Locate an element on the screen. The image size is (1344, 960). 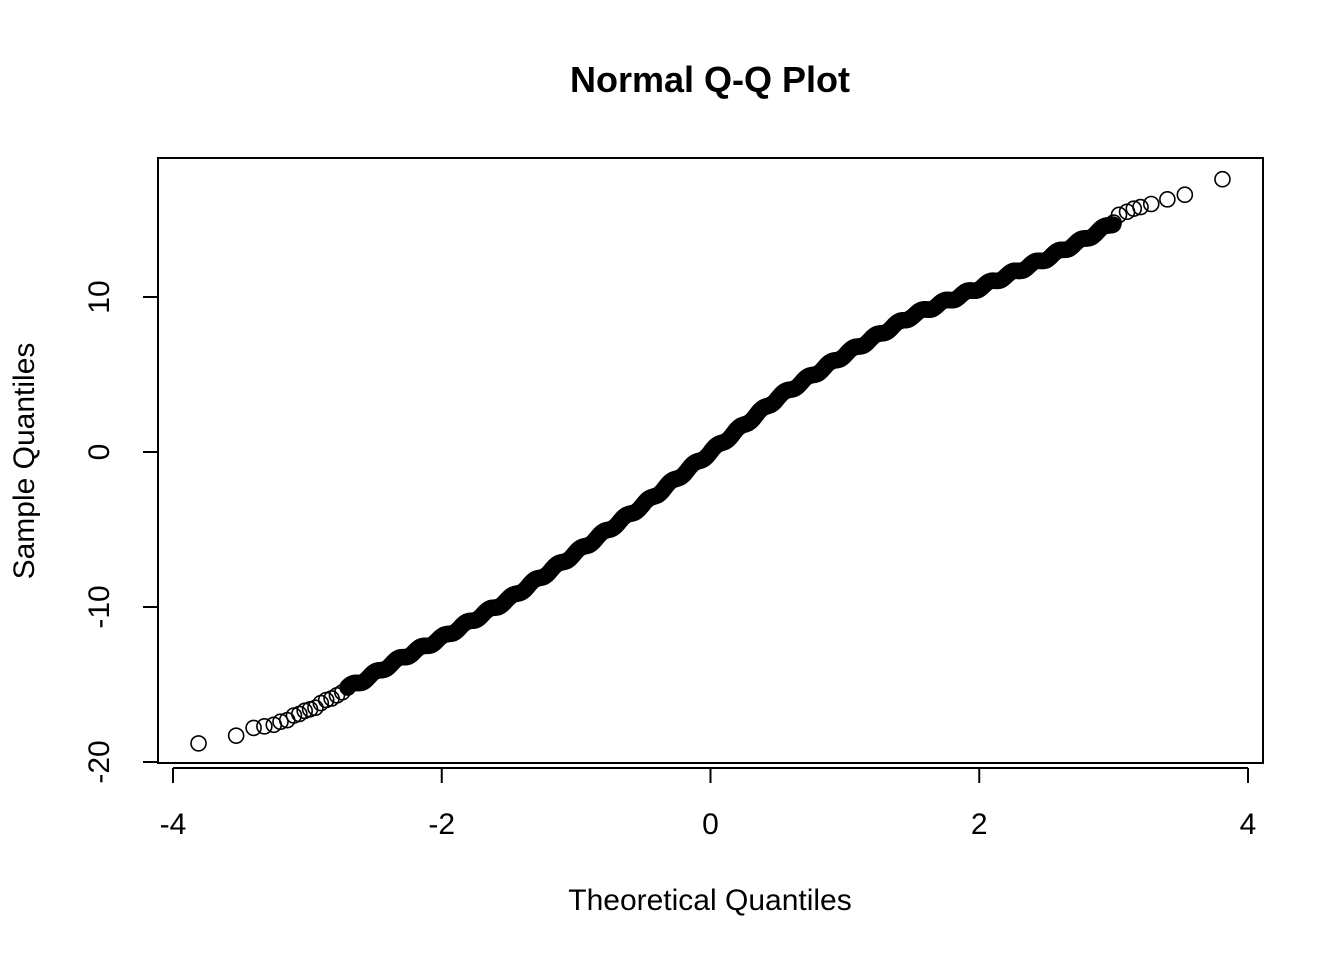
y-axis-label: Sample Quantiles is located at coordinates (24, 461).